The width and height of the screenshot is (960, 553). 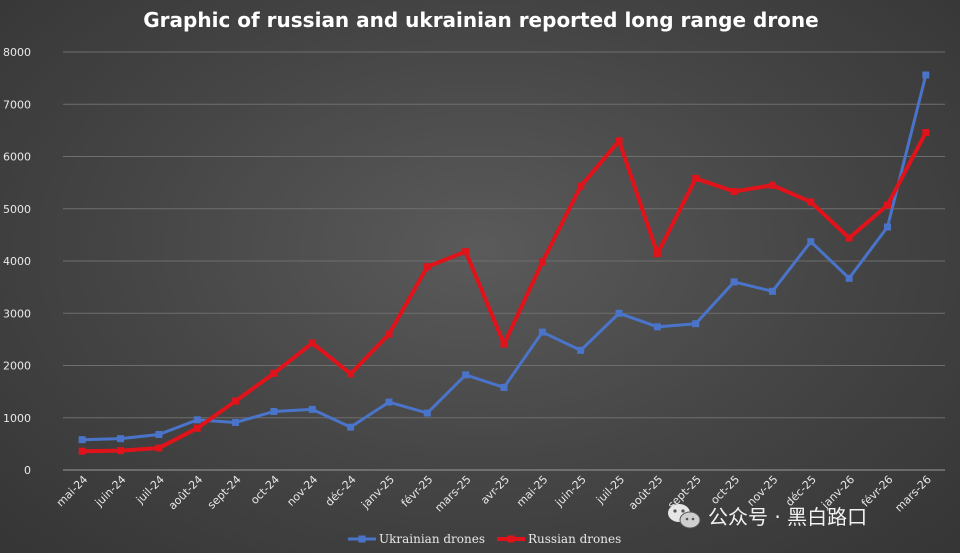 What do you see at coordinates (432, 539) in the screenshot?
I see `legend-label: Ukrainian drones` at bounding box center [432, 539].